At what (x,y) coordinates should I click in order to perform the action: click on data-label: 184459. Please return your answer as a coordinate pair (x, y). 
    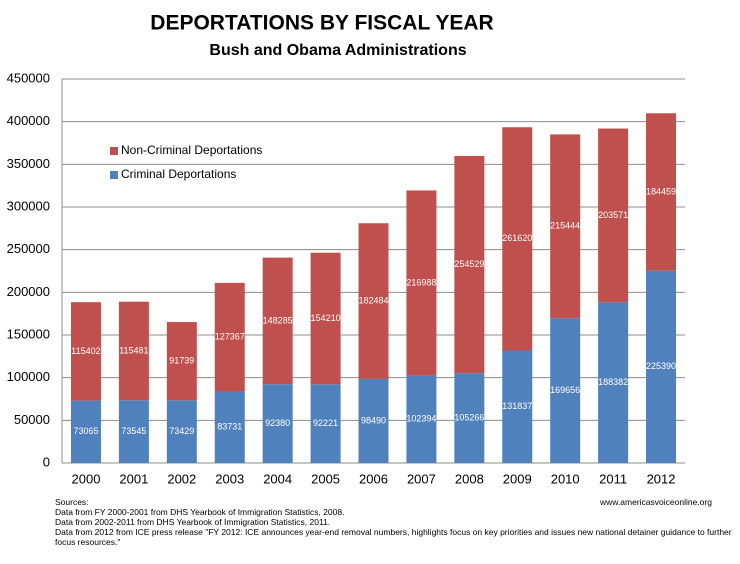
    Looking at the image, I should click on (661, 191).